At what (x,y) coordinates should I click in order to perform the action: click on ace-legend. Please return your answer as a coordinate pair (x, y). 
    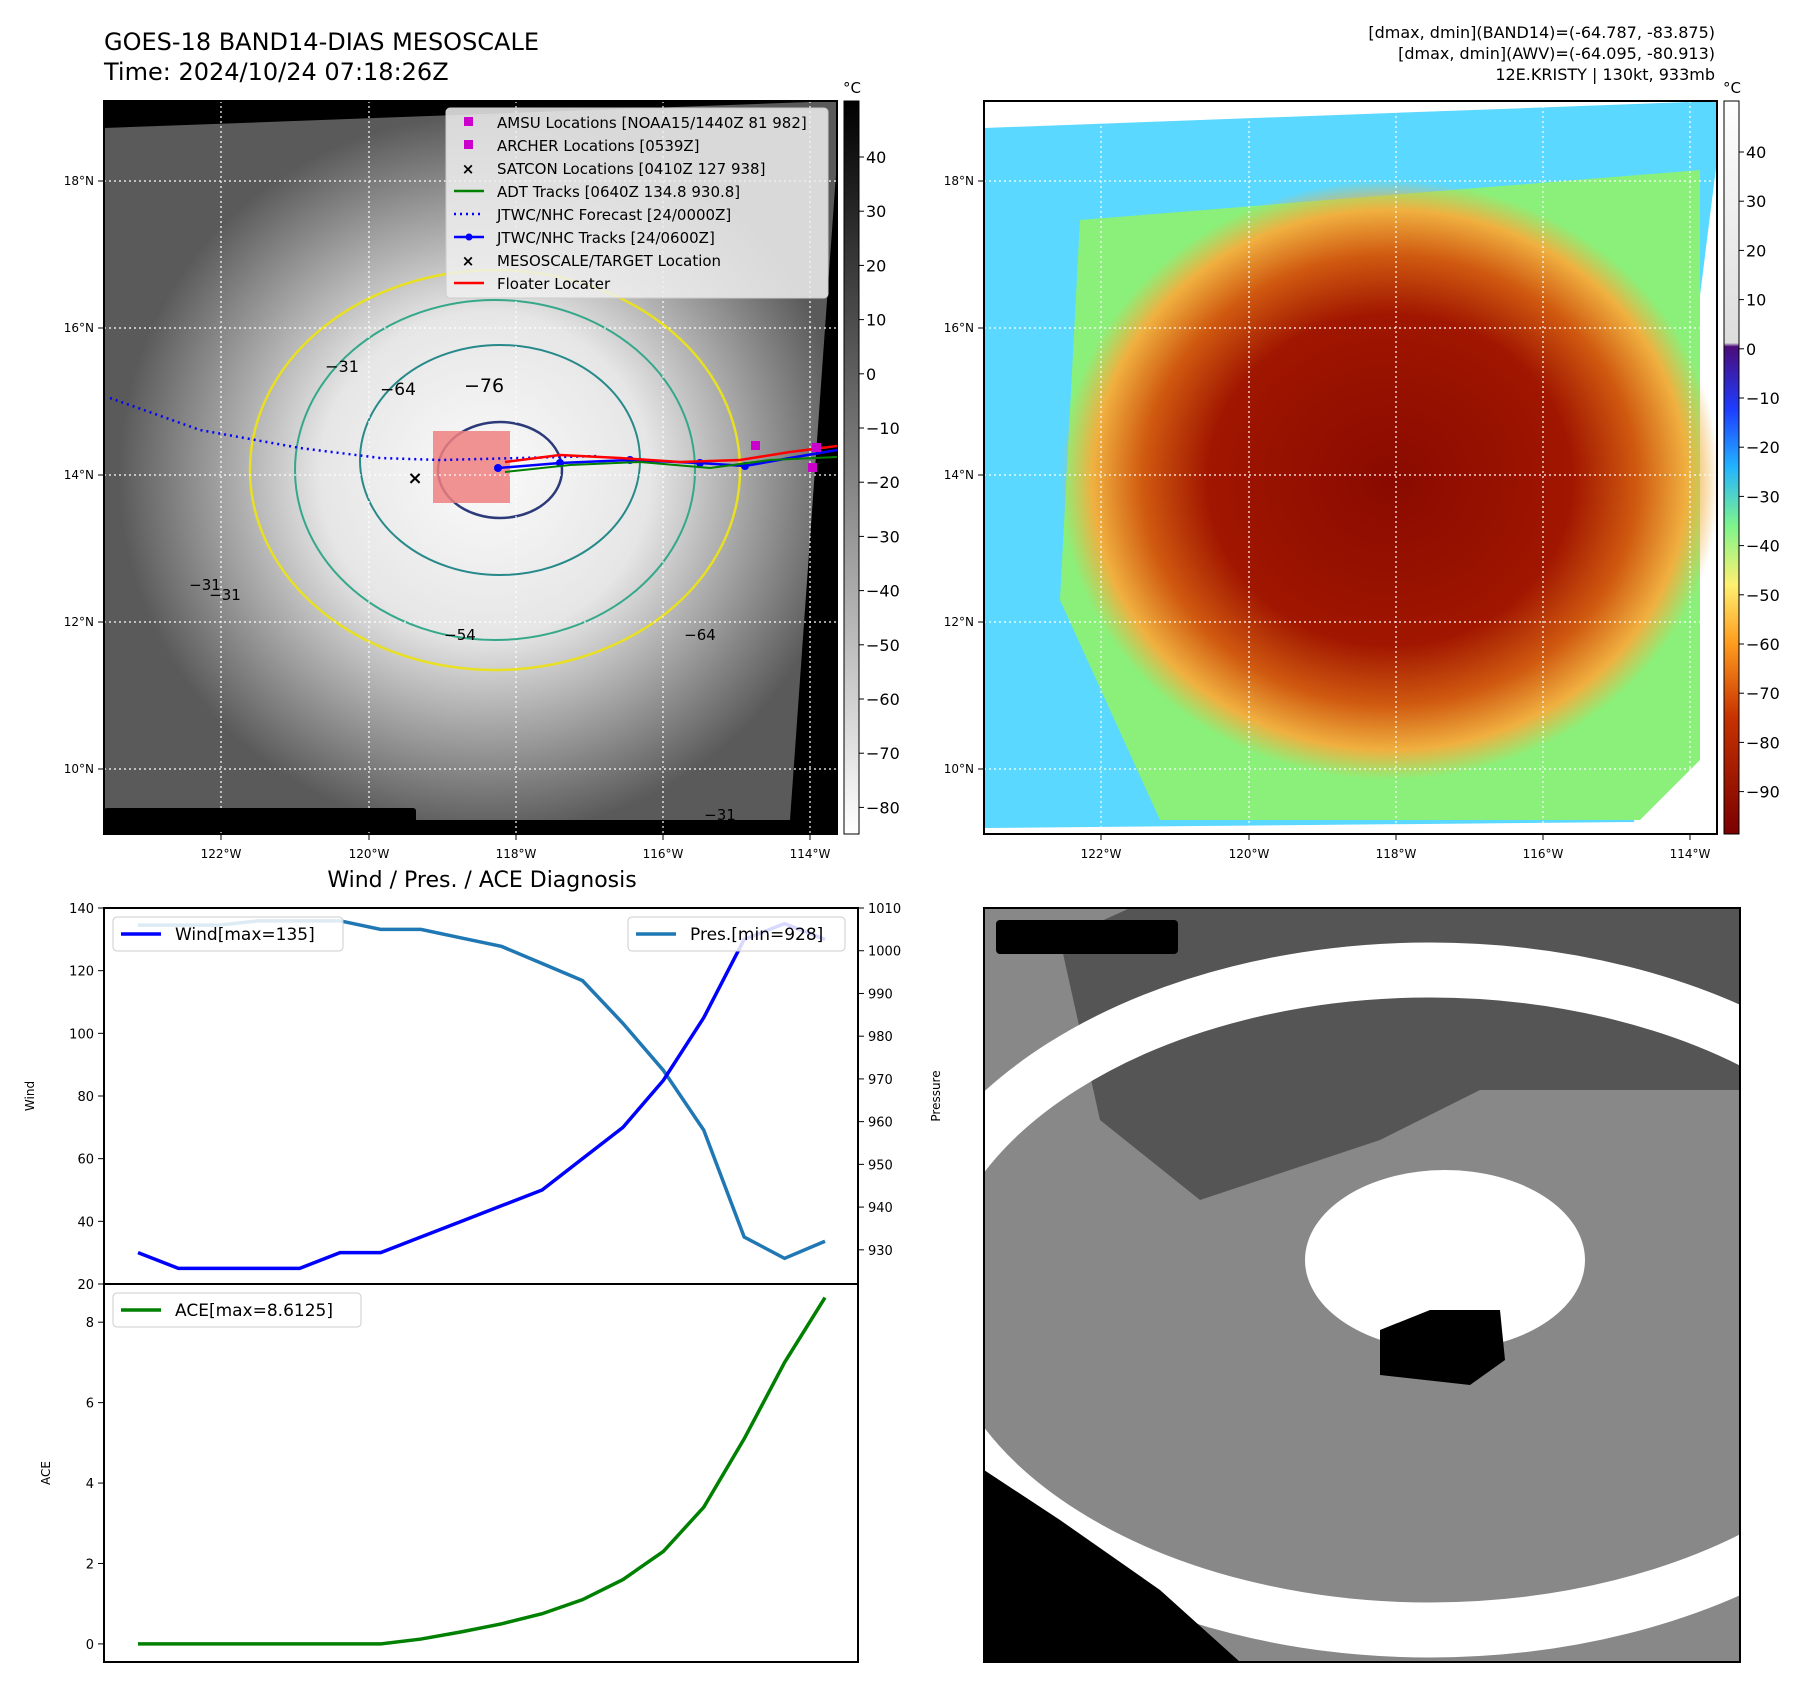
    Looking at the image, I should click on (237, 1310).